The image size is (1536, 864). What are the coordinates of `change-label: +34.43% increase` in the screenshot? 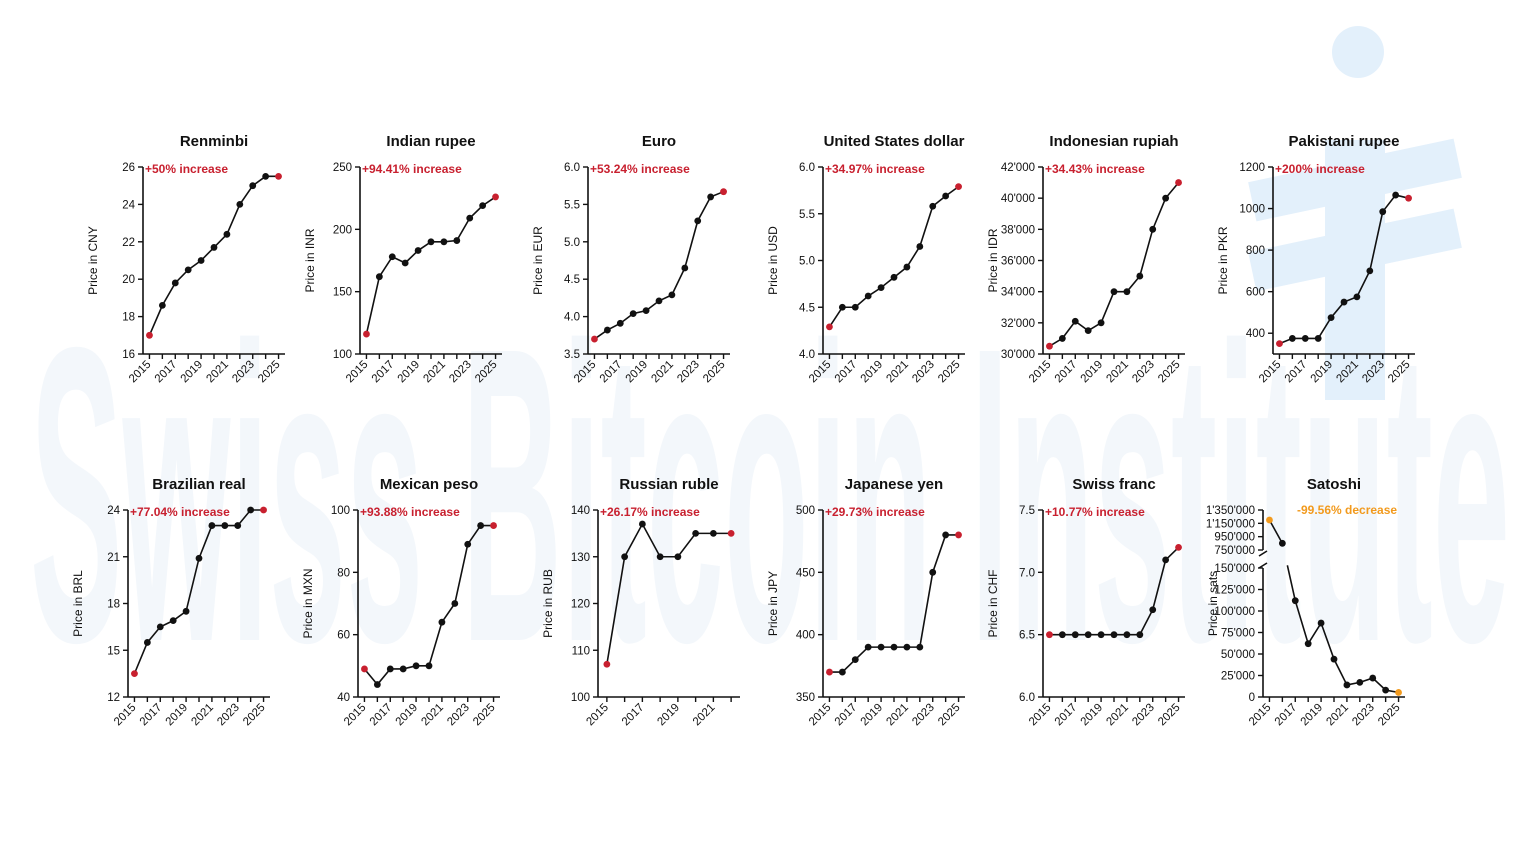 It's located at (1095, 169).